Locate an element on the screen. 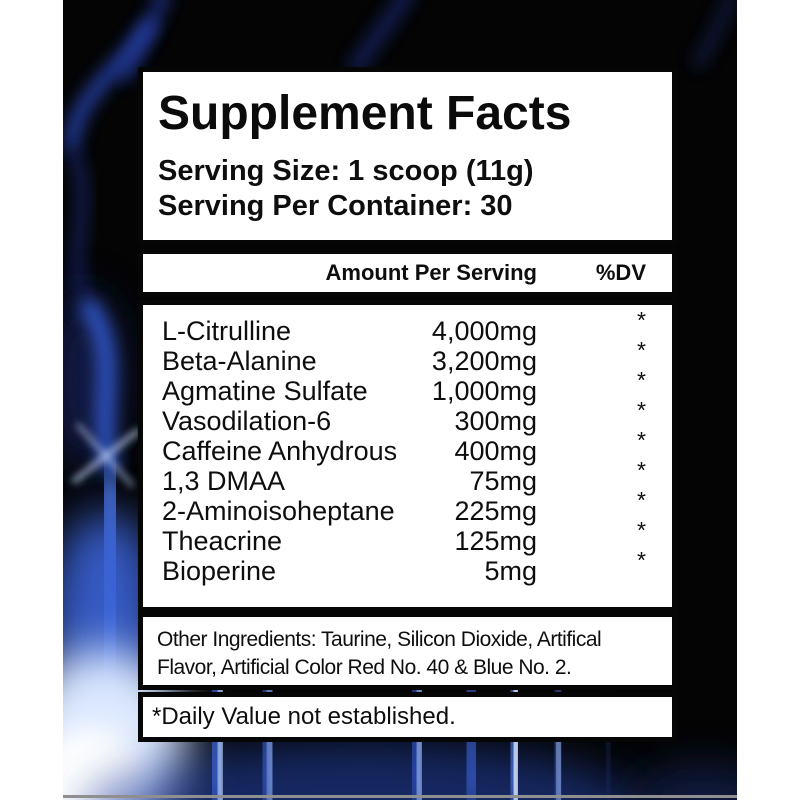 The image size is (800, 800). photo-bottom-edge is located at coordinates (400, 796).